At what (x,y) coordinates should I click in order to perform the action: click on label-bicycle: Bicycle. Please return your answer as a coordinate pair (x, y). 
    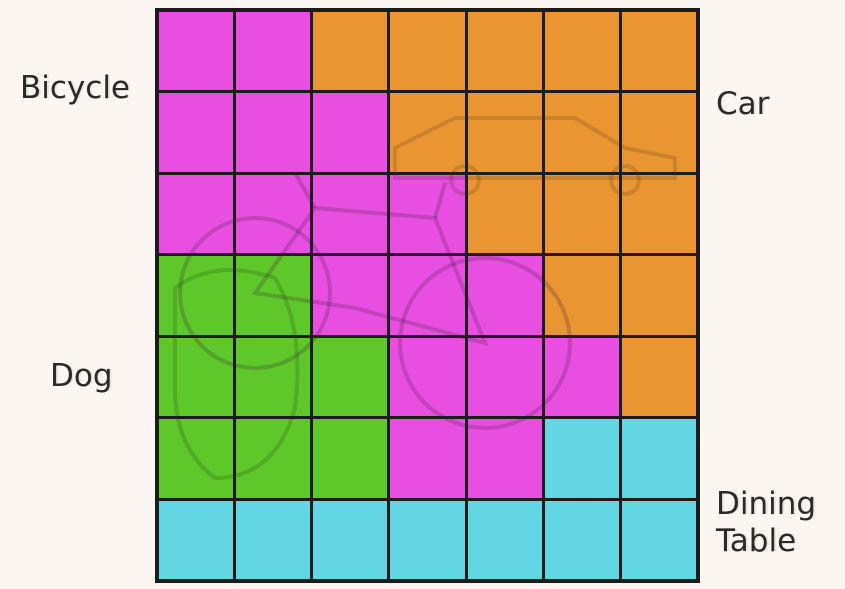
    Looking at the image, I should click on (75, 88).